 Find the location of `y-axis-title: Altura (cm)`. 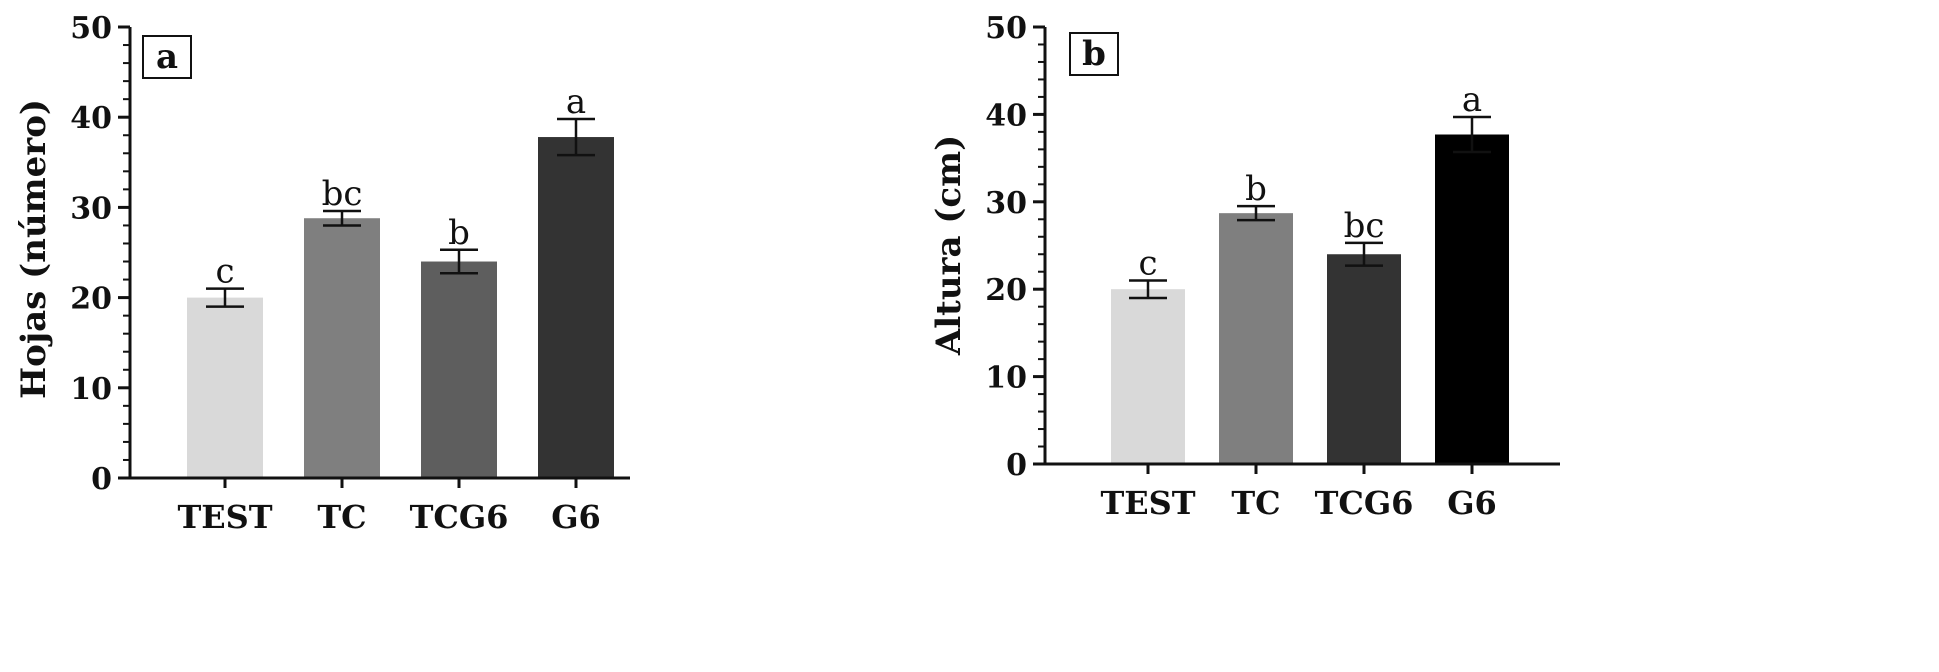

y-axis-title: Altura (cm) is located at coordinates (949, 245).